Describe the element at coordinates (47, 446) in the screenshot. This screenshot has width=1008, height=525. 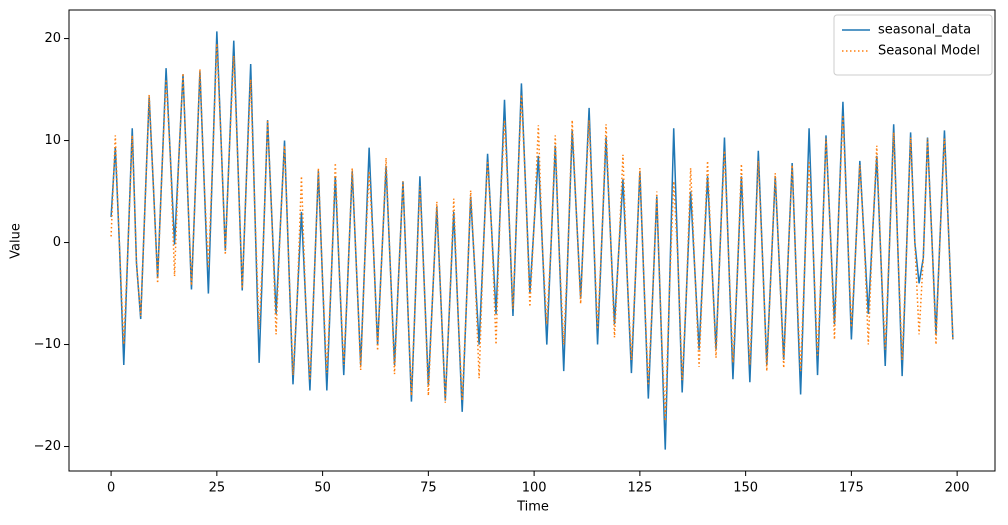
I see `y-tick-label: −20` at that location.